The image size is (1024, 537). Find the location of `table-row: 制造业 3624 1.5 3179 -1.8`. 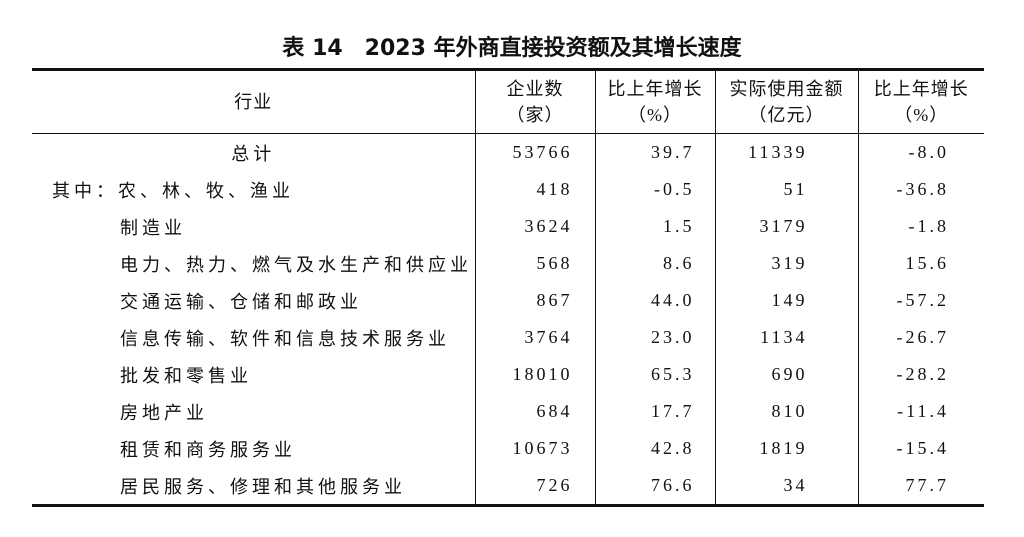

table-row: 制造业 3624 1.5 3179 -1.8 is located at coordinates (508, 226).